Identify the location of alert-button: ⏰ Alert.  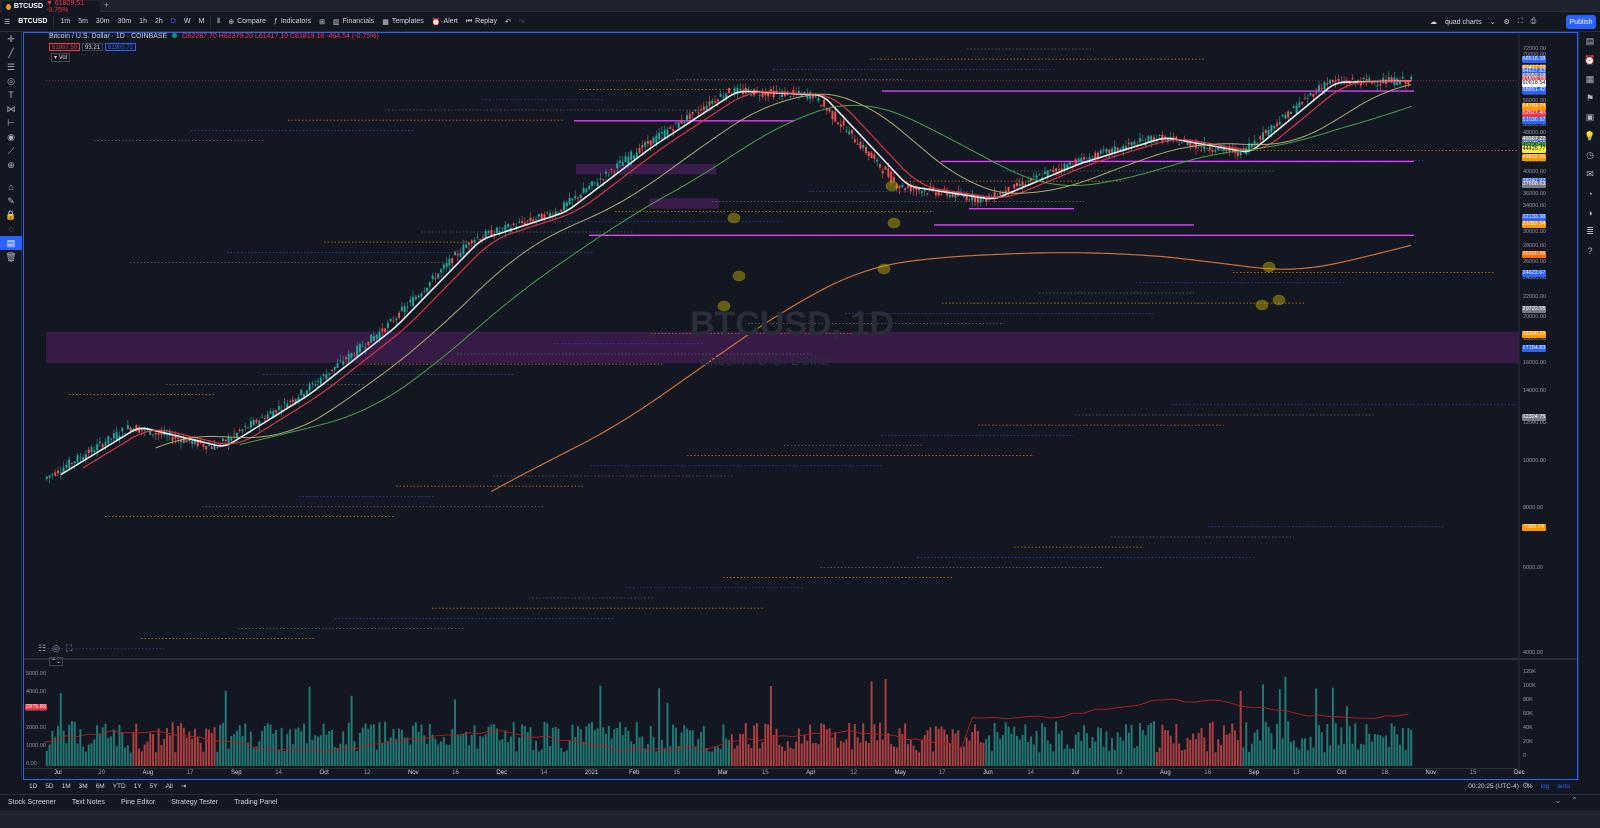
(445, 22).